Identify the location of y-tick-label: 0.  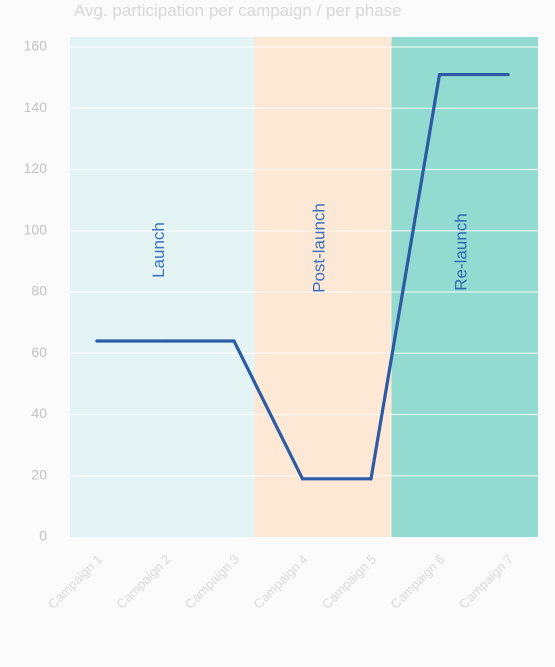
(43, 536).